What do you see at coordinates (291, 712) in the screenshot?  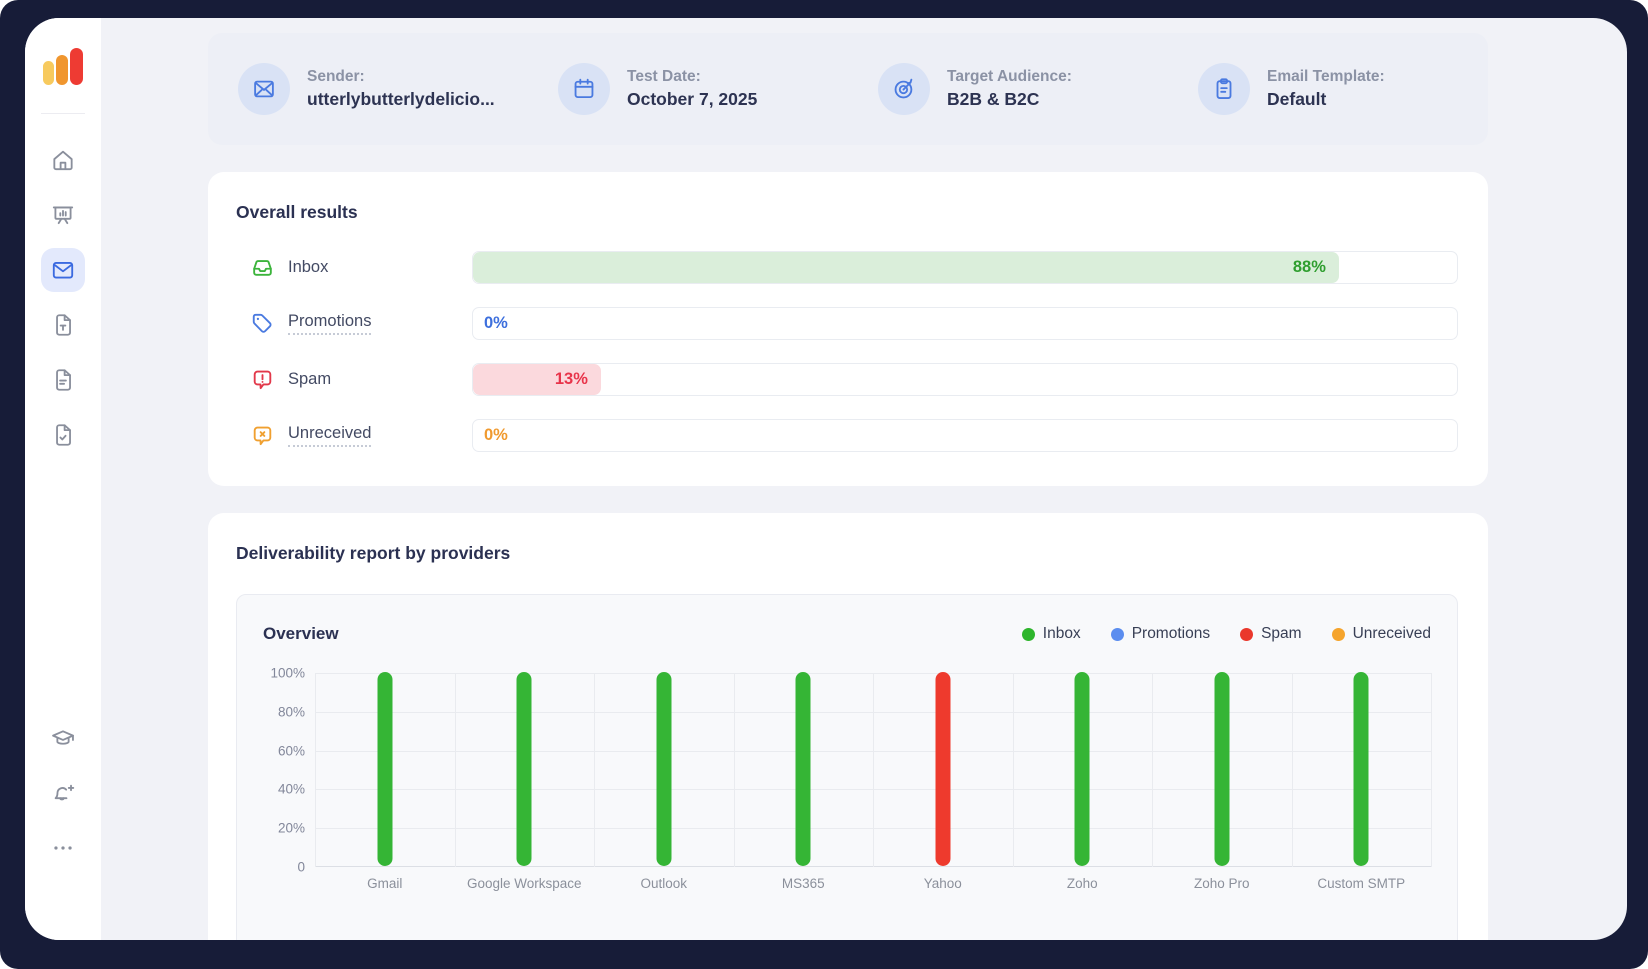 I see `y-tick-80: 80%` at bounding box center [291, 712].